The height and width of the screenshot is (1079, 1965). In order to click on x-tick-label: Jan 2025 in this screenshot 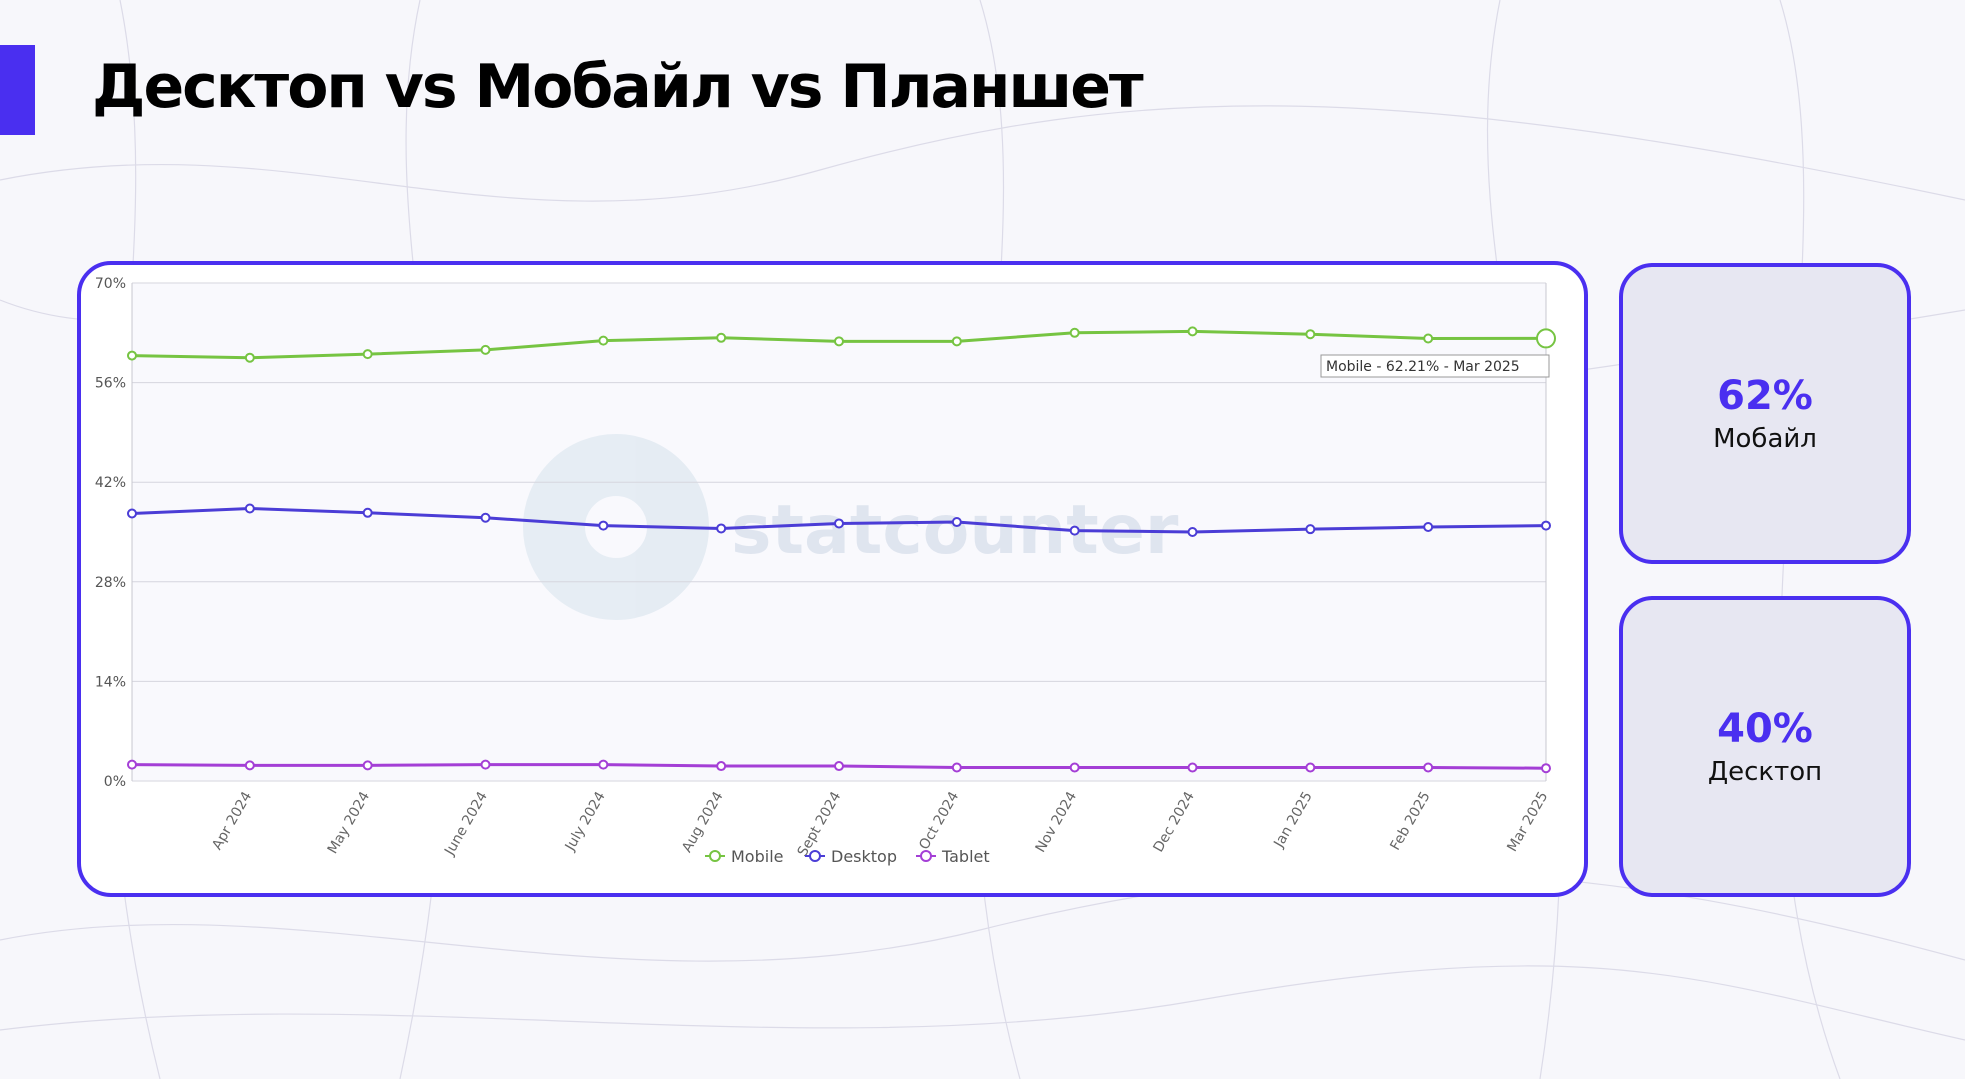, I will do `click(1293, 820)`.